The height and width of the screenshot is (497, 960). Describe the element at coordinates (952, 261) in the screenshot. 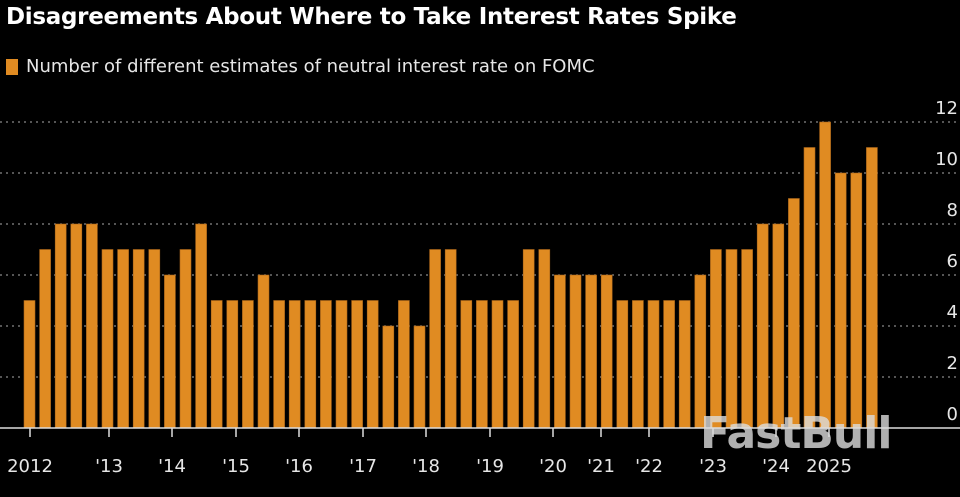

I see `y-tick-label: 6` at that location.